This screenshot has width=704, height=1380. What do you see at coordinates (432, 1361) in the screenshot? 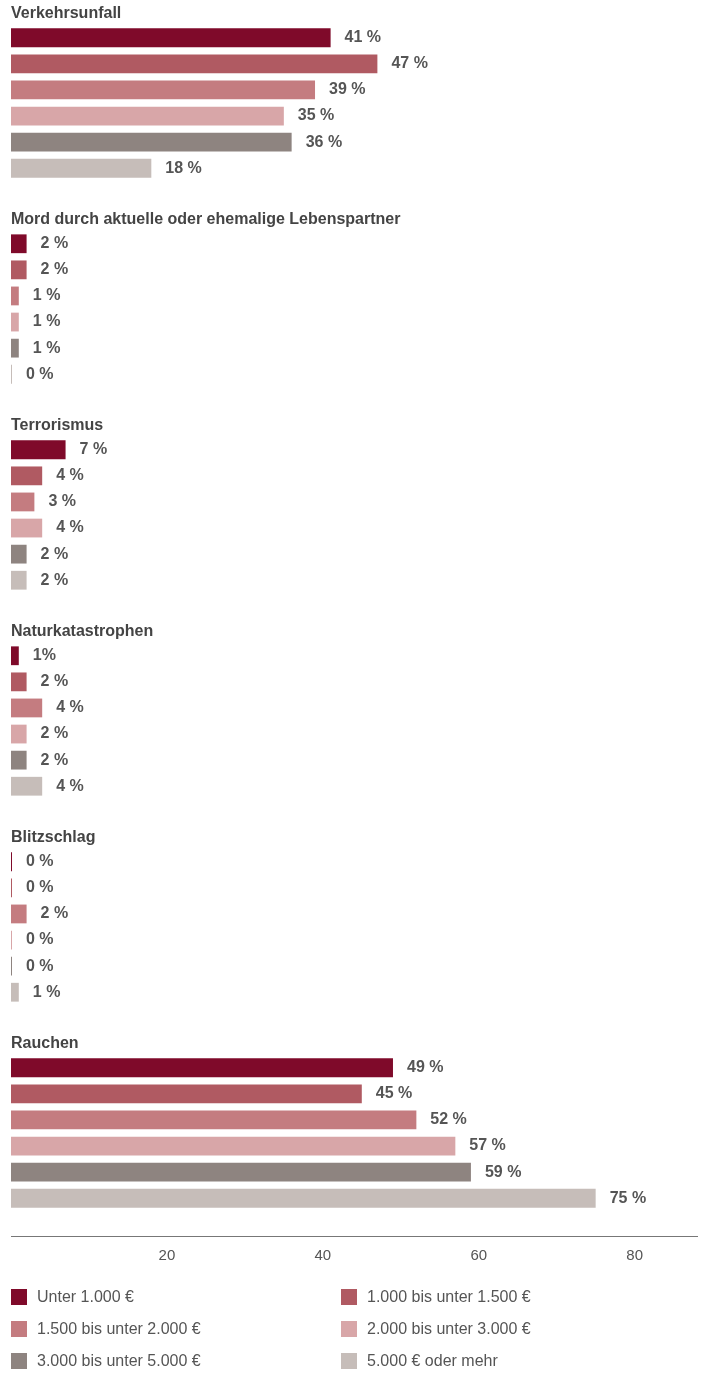
I see `legend-label: 5.000 € oder mehr` at bounding box center [432, 1361].